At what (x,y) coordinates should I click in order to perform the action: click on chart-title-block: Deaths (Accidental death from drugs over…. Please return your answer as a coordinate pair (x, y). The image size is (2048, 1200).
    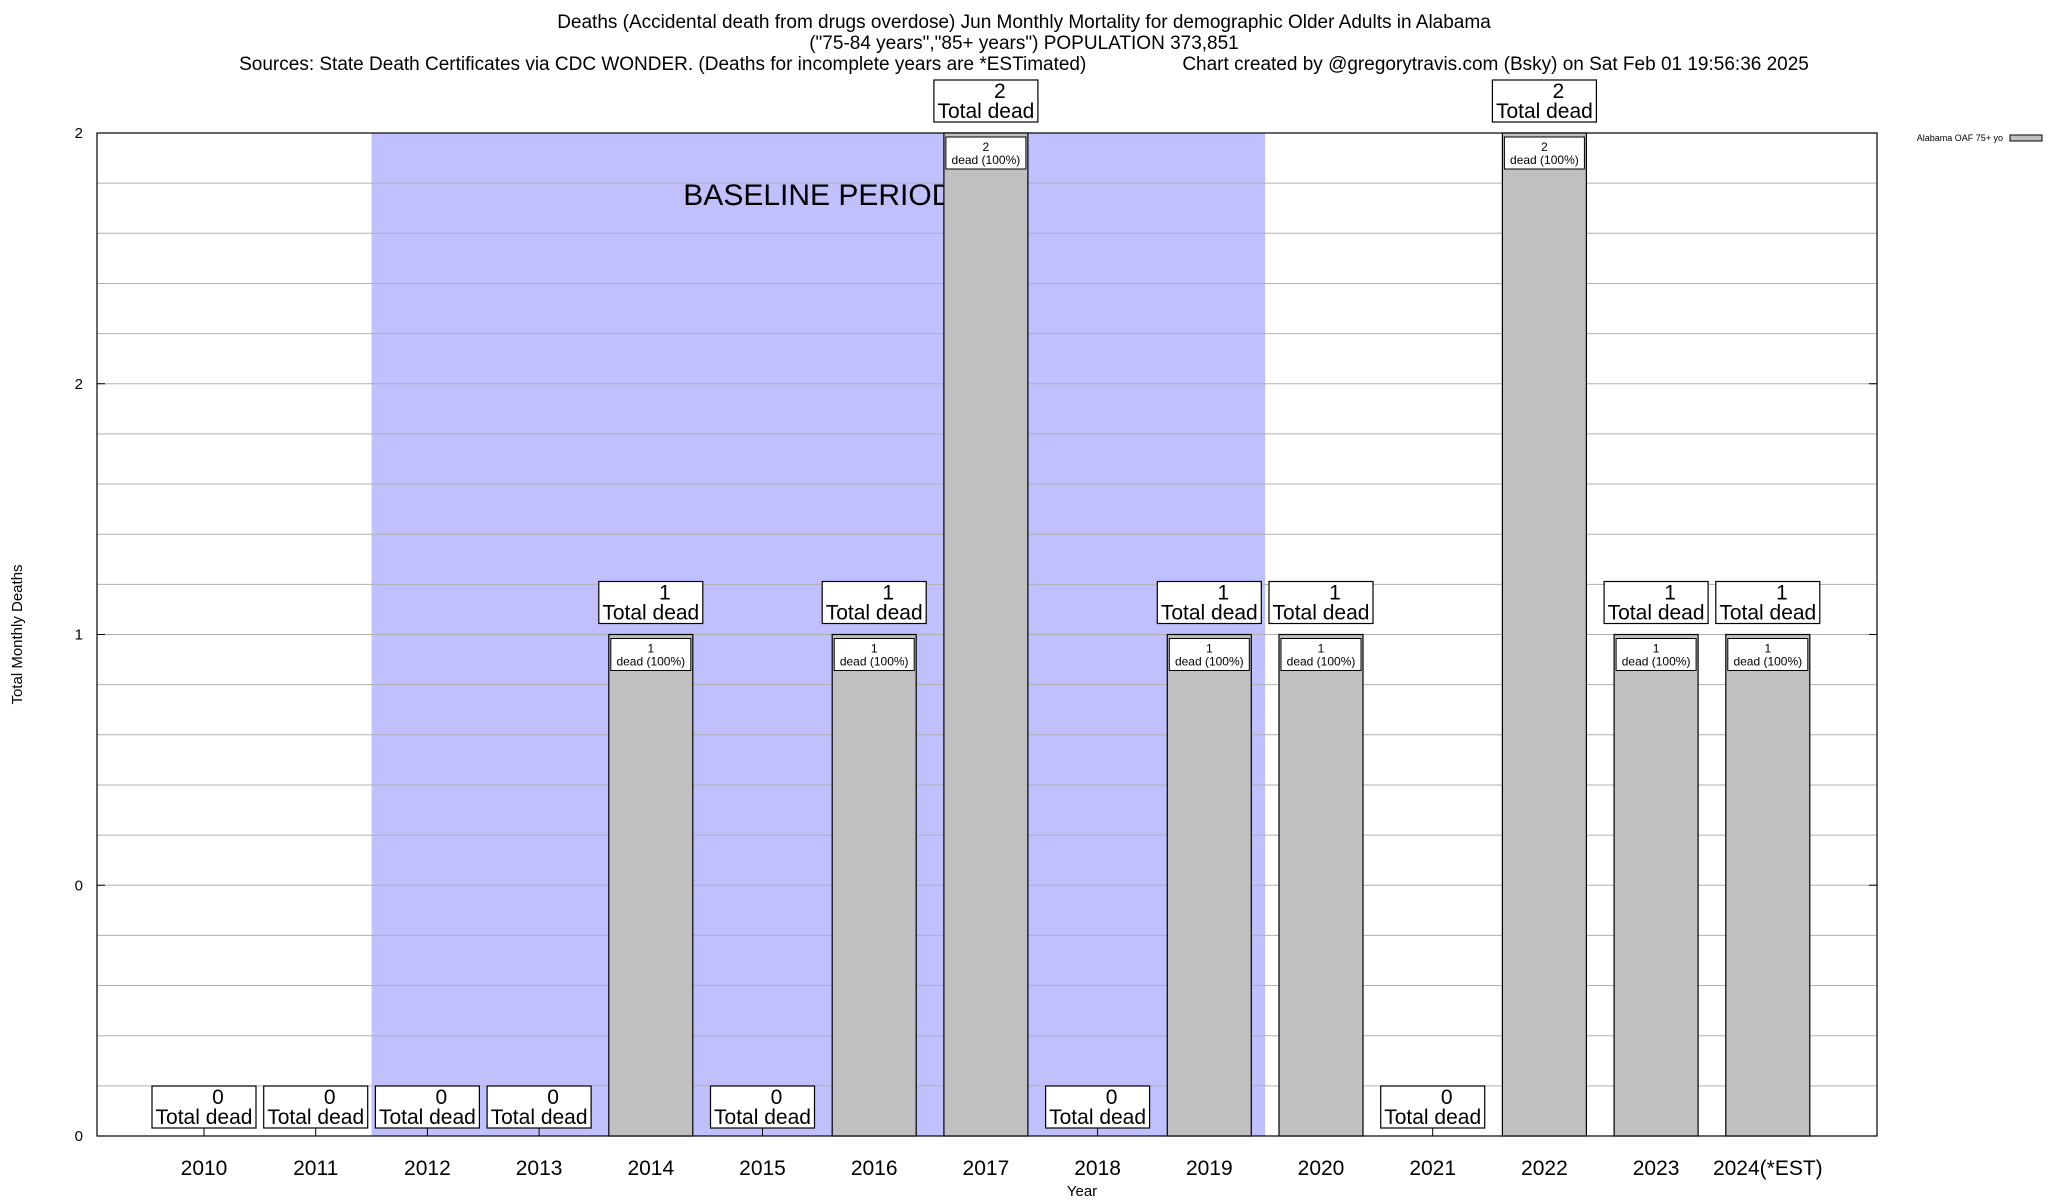
    Looking at the image, I should click on (1024, 43).